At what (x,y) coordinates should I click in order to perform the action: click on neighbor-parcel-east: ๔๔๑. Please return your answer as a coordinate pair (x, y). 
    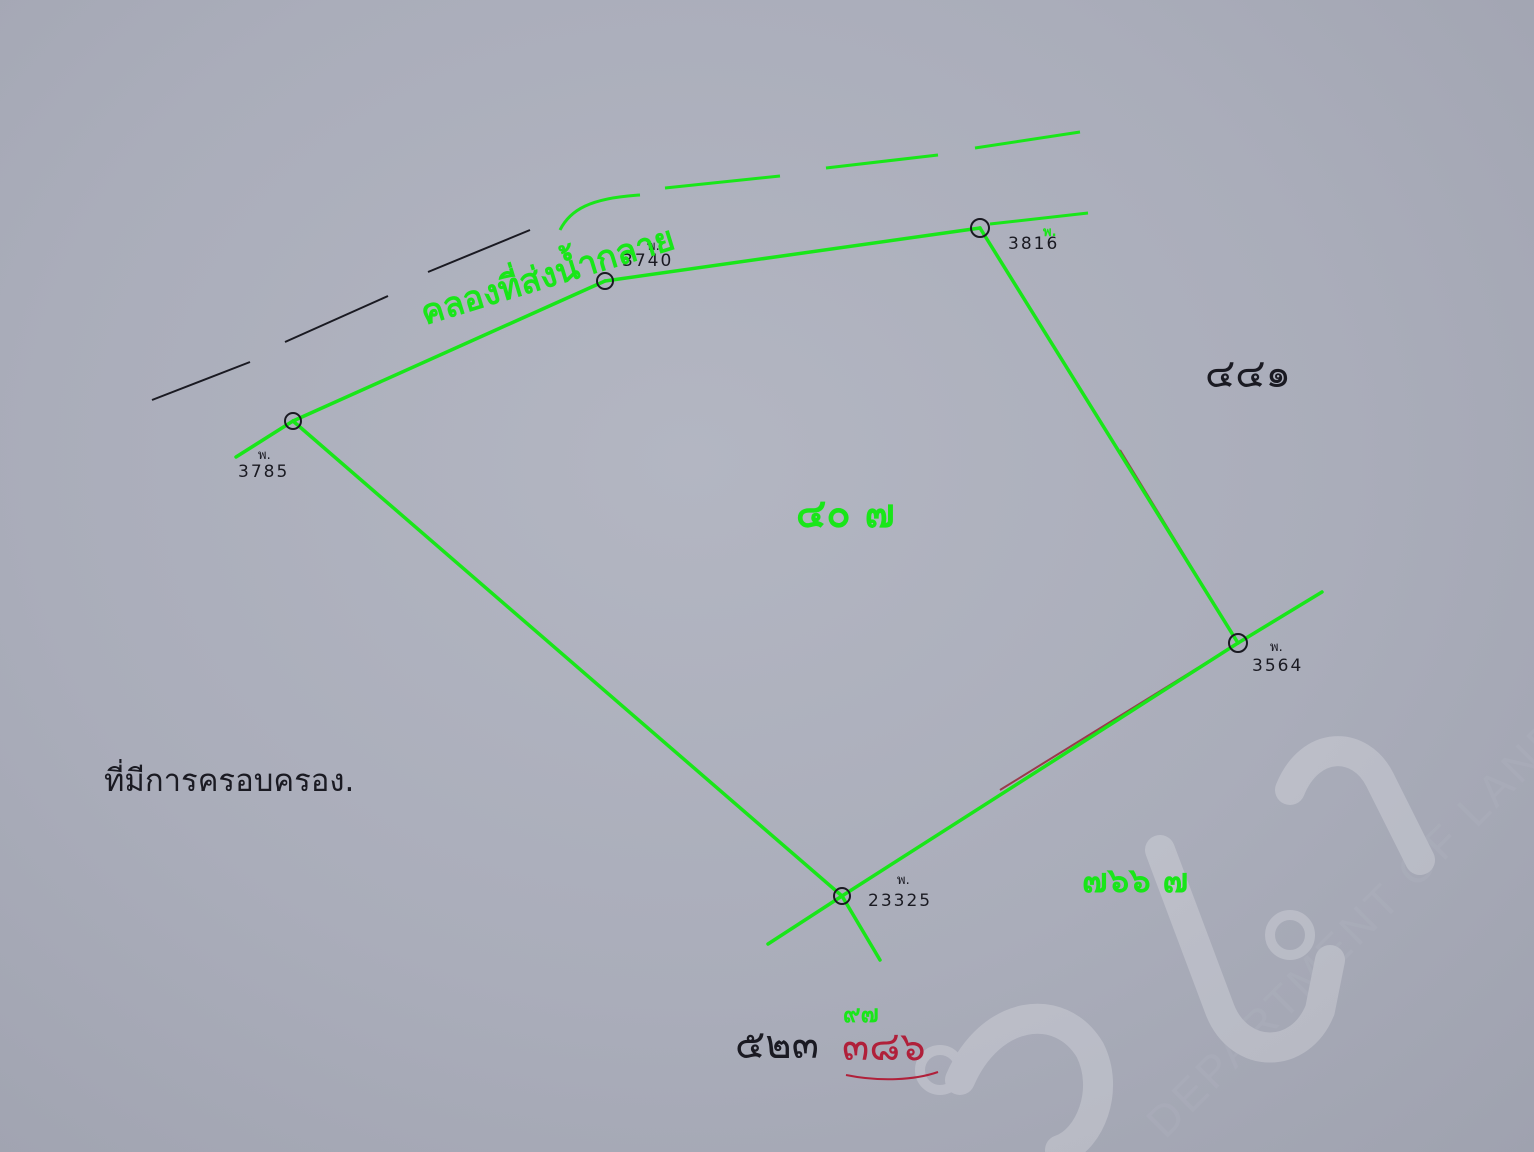
    Looking at the image, I should click on (1248, 374).